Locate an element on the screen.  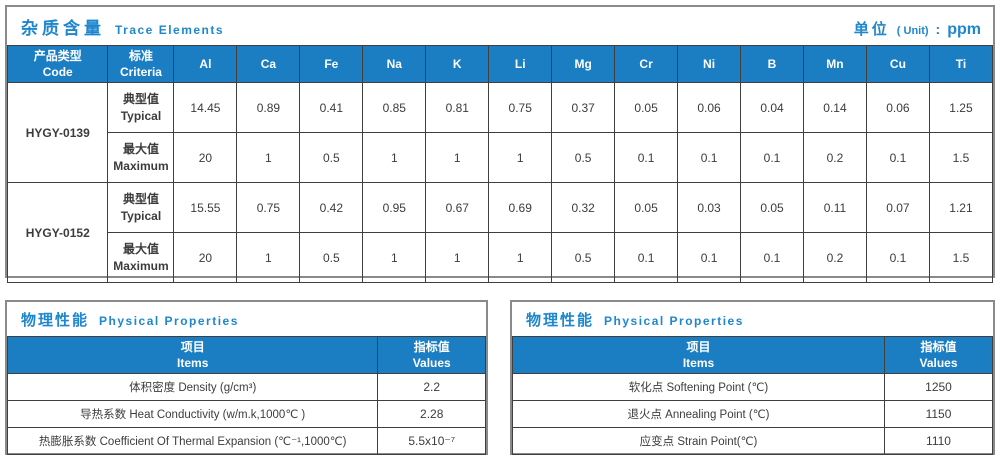
value-cell-na: 0.95 is located at coordinates (394, 207).